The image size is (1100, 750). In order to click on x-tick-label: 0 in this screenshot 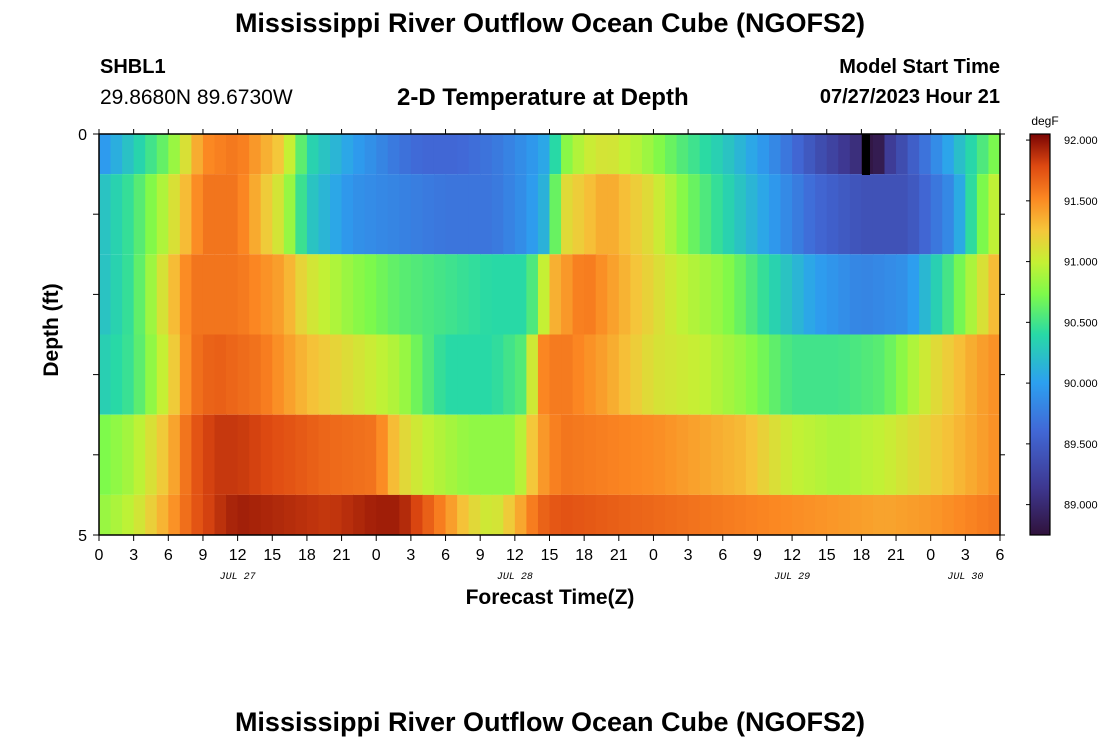, I will do `click(930, 555)`.